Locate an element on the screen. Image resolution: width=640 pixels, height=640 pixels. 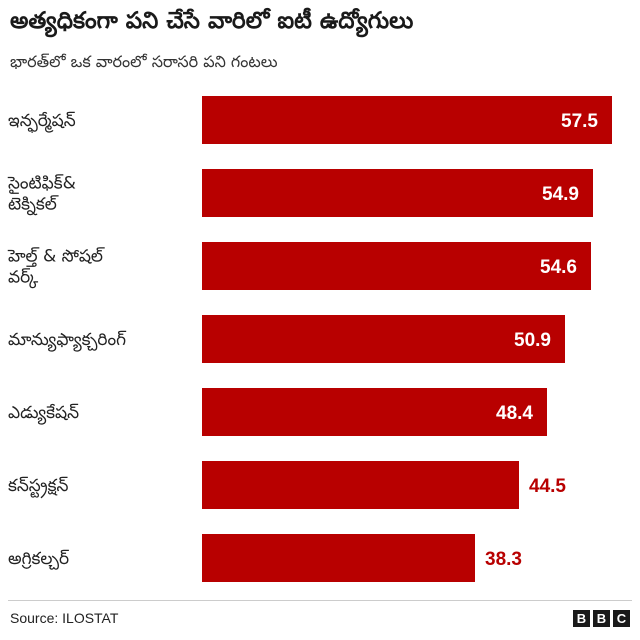
source-note: Source: ILOSTAT is located at coordinates (64, 618).